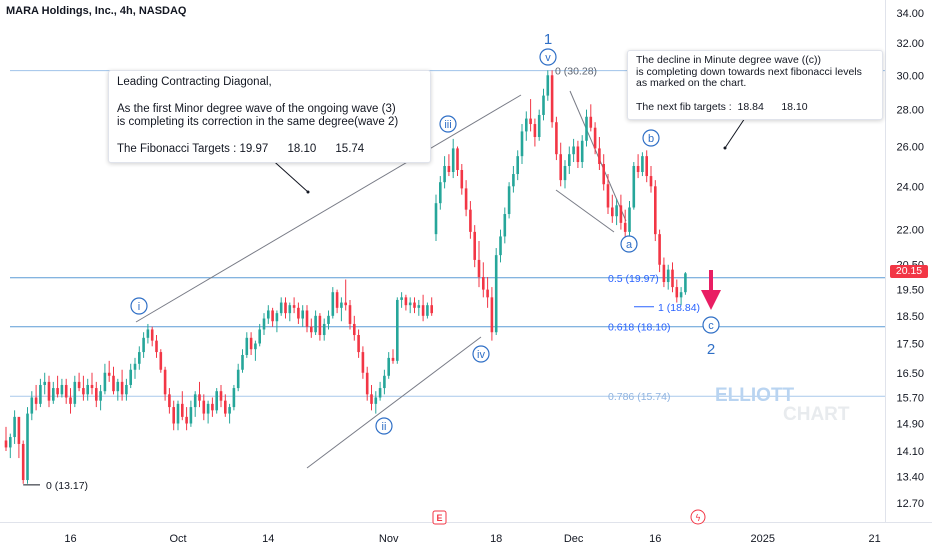  What do you see at coordinates (67, 486) in the screenshot?
I see `start-point-label: 0 (13.17)` at bounding box center [67, 486].